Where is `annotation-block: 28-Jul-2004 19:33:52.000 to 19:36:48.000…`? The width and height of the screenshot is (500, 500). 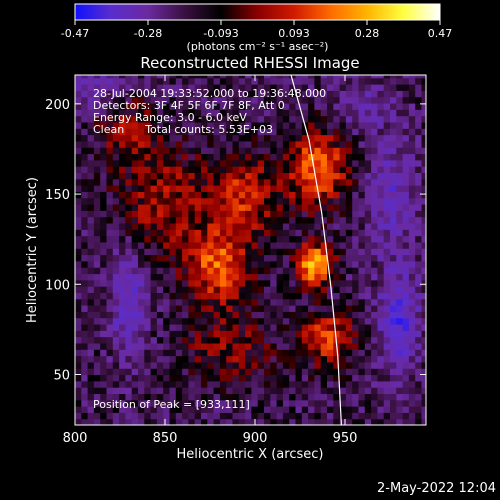
annotation-block: 28-Jul-2004 19:33:52.000 to 19:36:48.000… is located at coordinates (209, 111).